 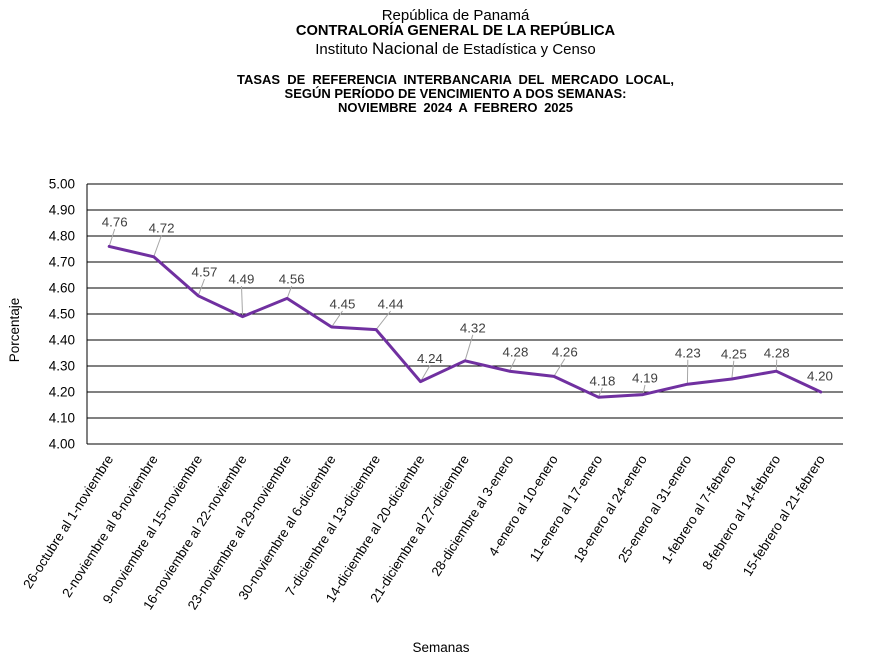 I want to click on svg-text: Porcentaje, so click(x=14, y=330).